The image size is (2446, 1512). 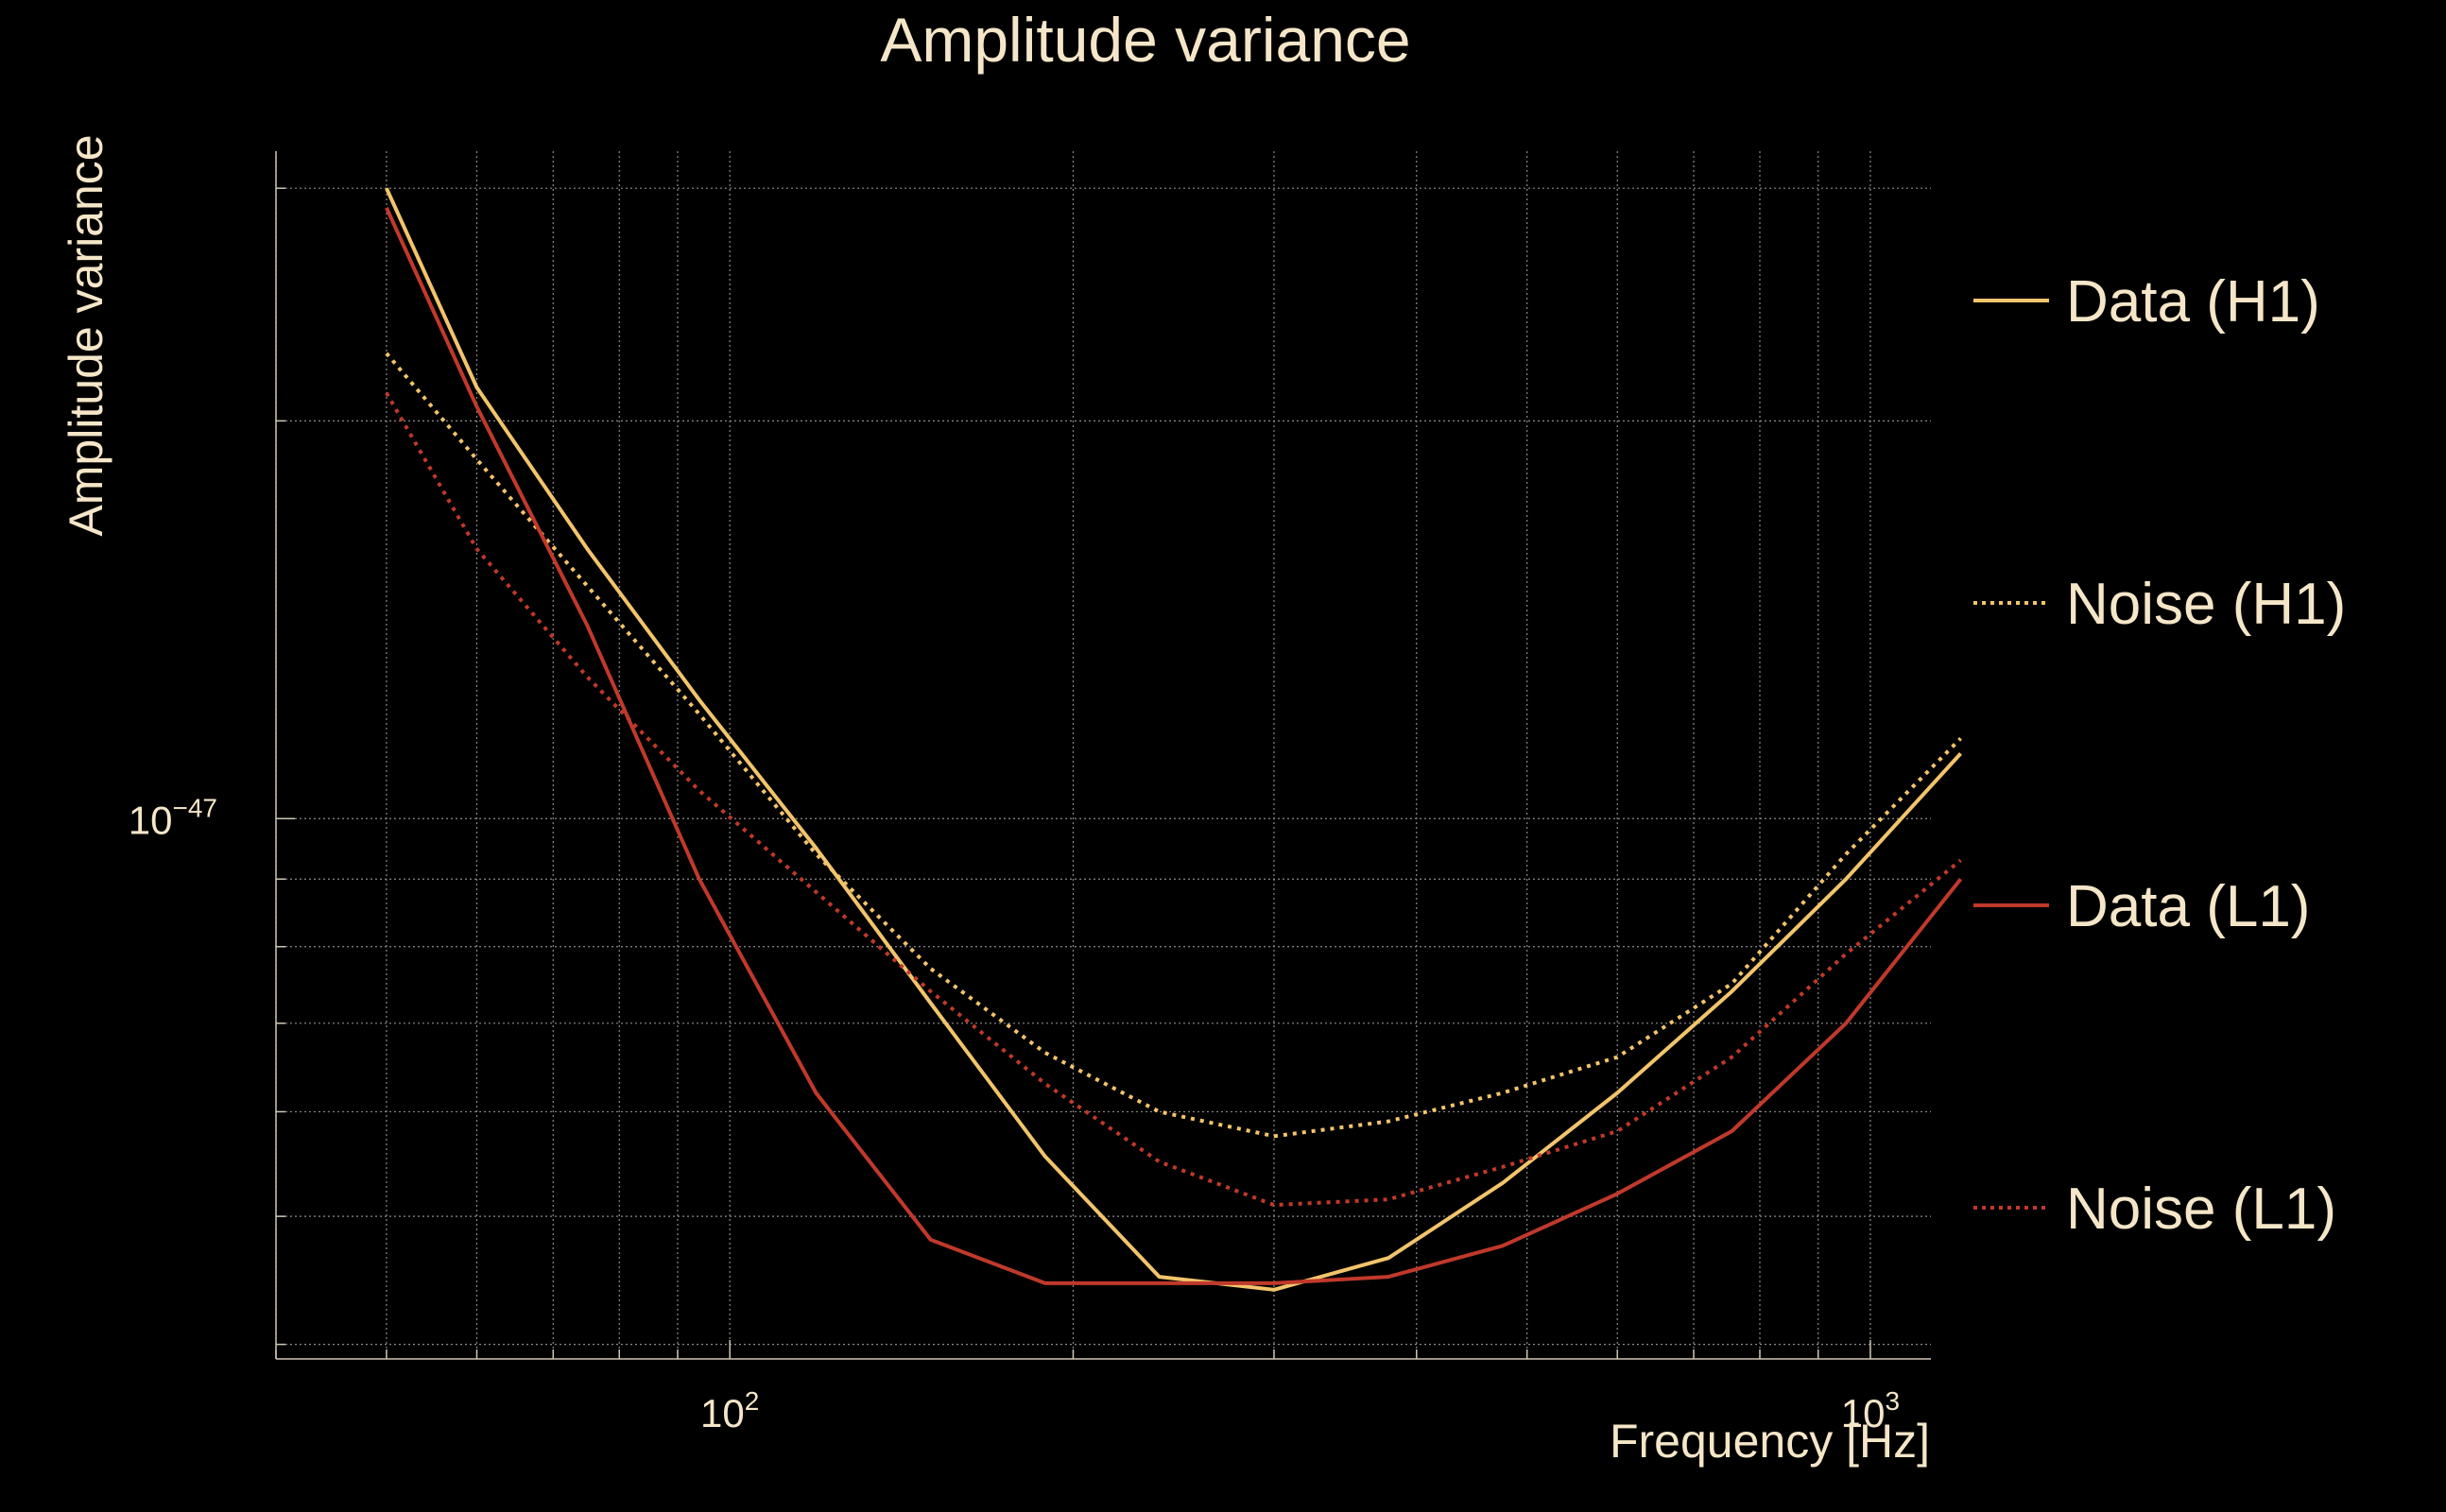 I want to click on legend-label-1: Noise (H1), so click(x=2206, y=604).